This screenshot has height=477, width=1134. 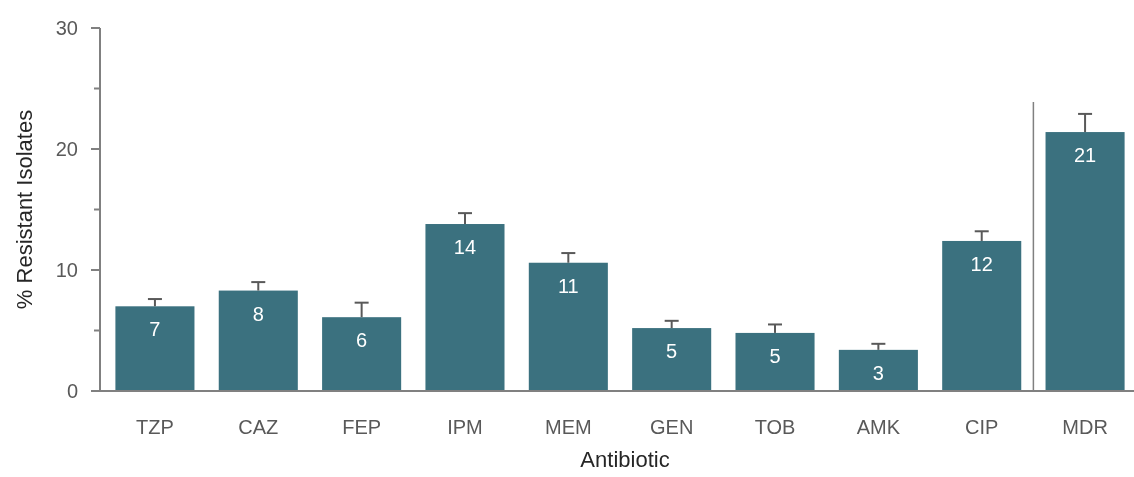 I want to click on y-tick-label: 30, so click(x=66, y=28).